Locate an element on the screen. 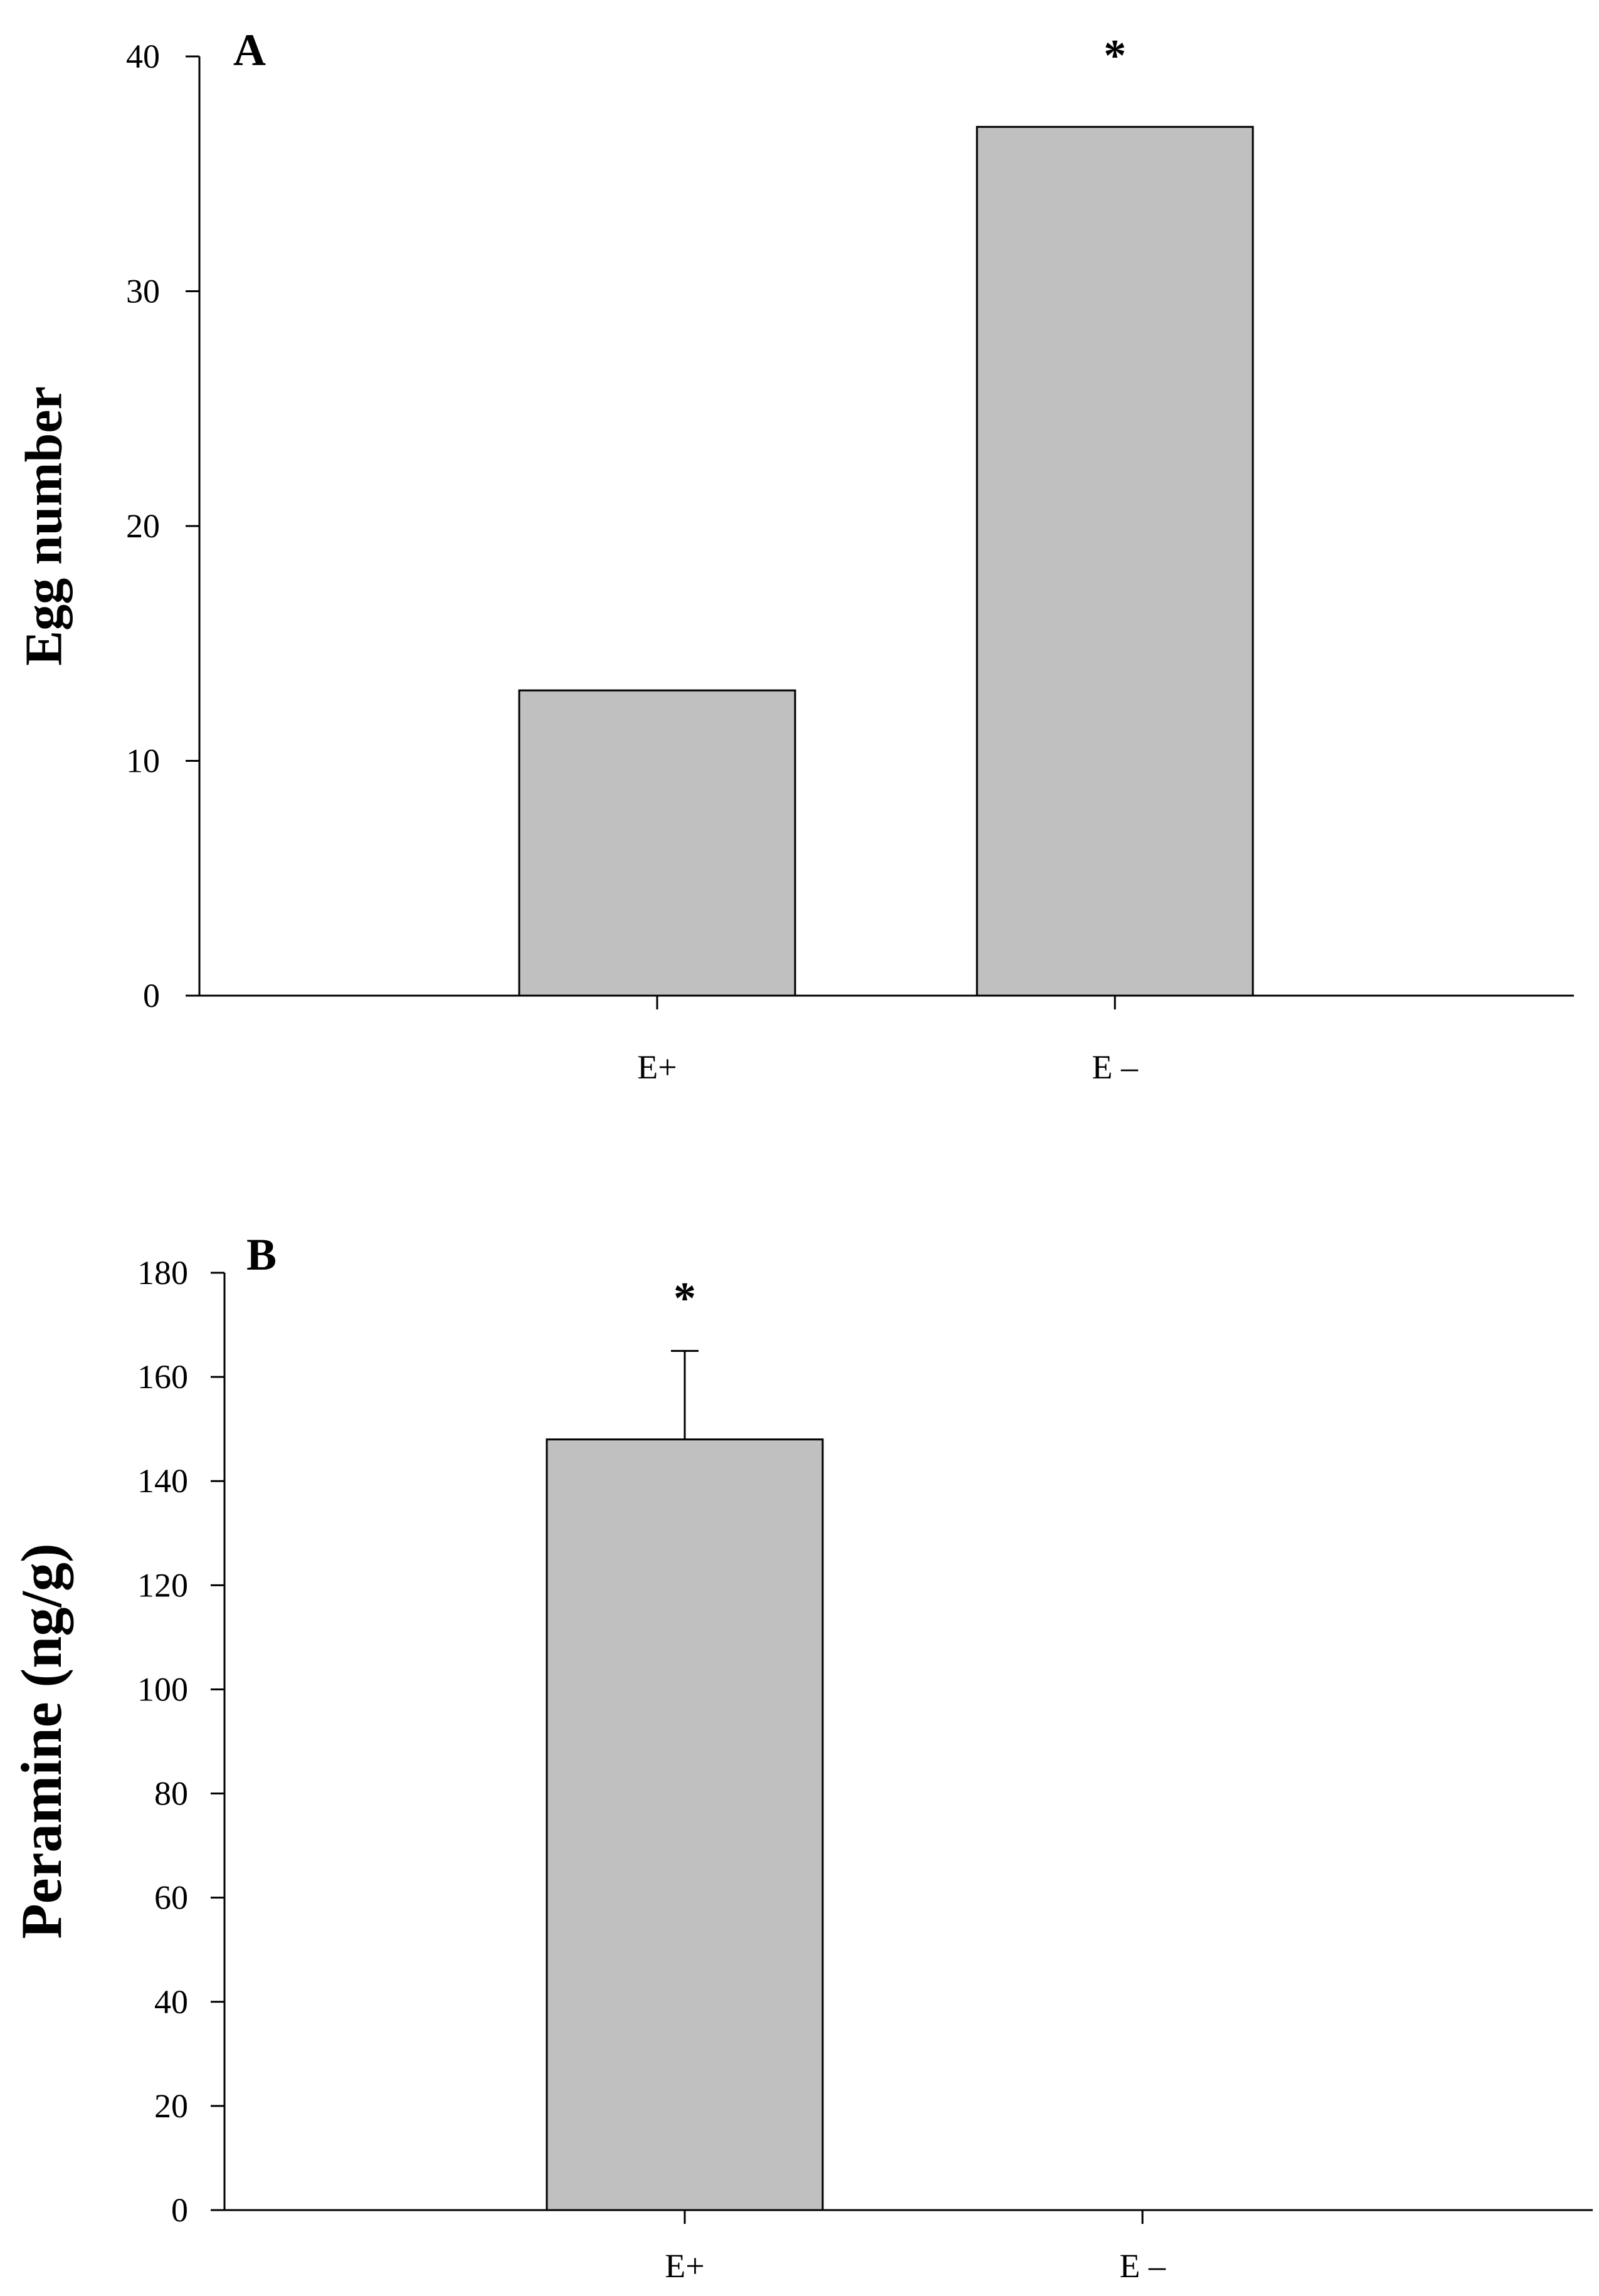 The image size is (1599, 2296). y-axis-title: Peramine (ng/g) is located at coordinates (41, 1741).